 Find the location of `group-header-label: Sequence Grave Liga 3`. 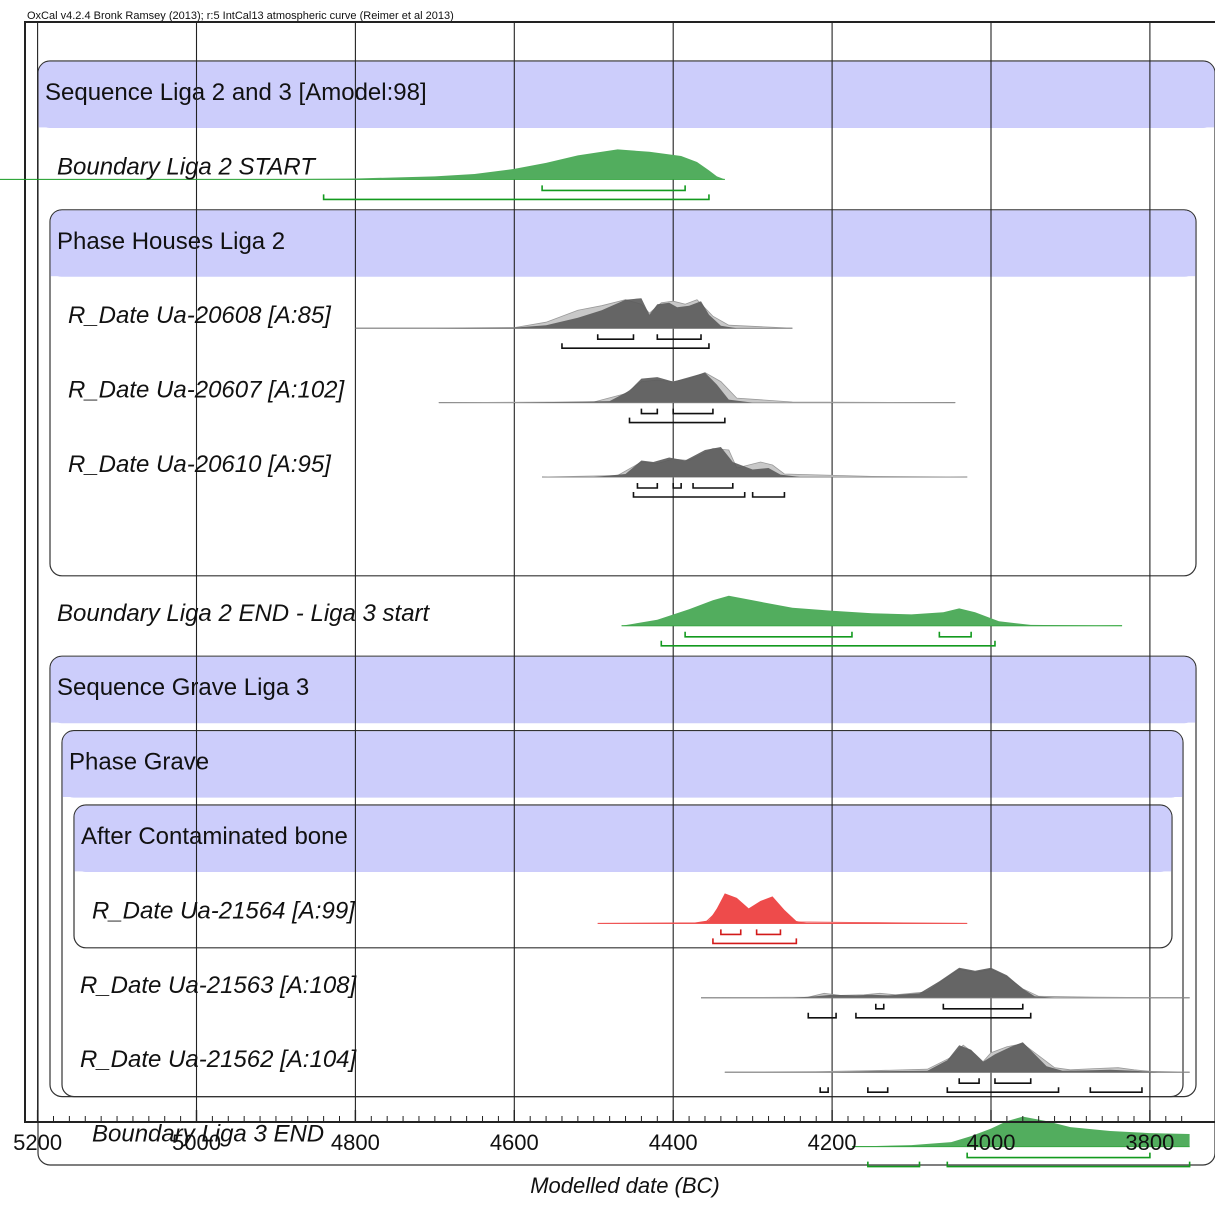

group-header-label: Sequence Grave Liga 3 is located at coordinates (183, 687).